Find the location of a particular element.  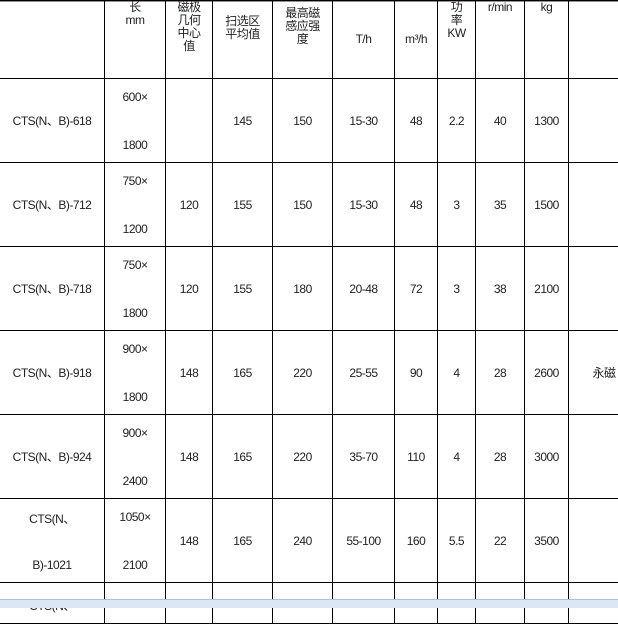

model-cell: CTS(N、B)-618 is located at coordinates (52, 121).